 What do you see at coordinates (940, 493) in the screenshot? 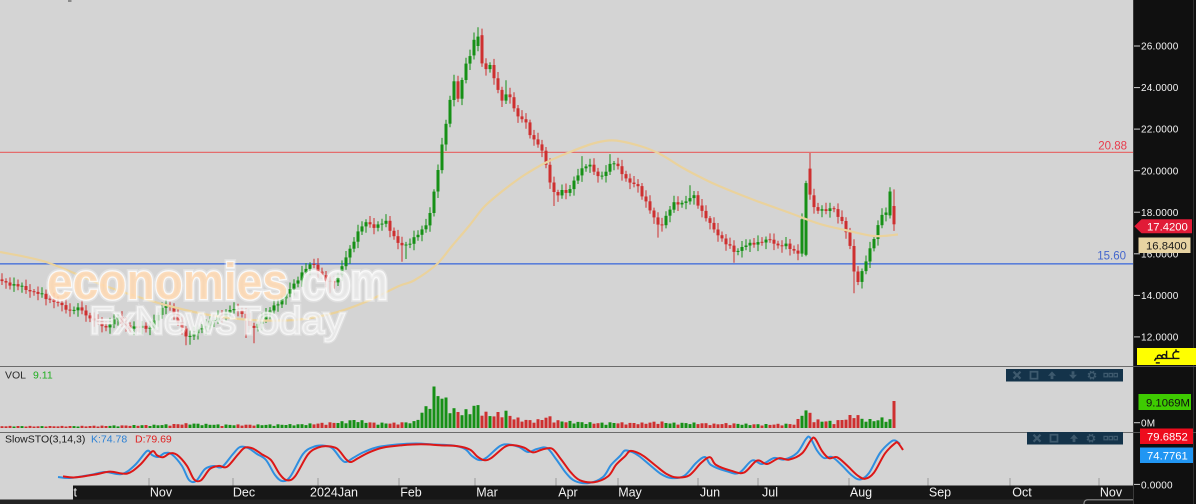
I see `svg-text: Sep` at bounding box center [940, 493].